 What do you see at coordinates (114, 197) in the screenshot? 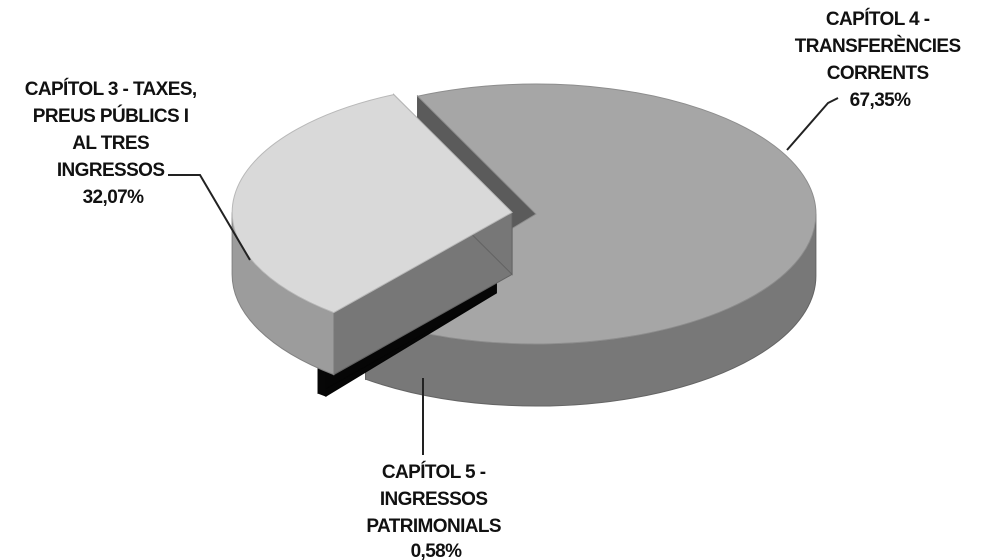
I see `value-label-capitol-3: 32,07%` at bounding box center [114, 197].